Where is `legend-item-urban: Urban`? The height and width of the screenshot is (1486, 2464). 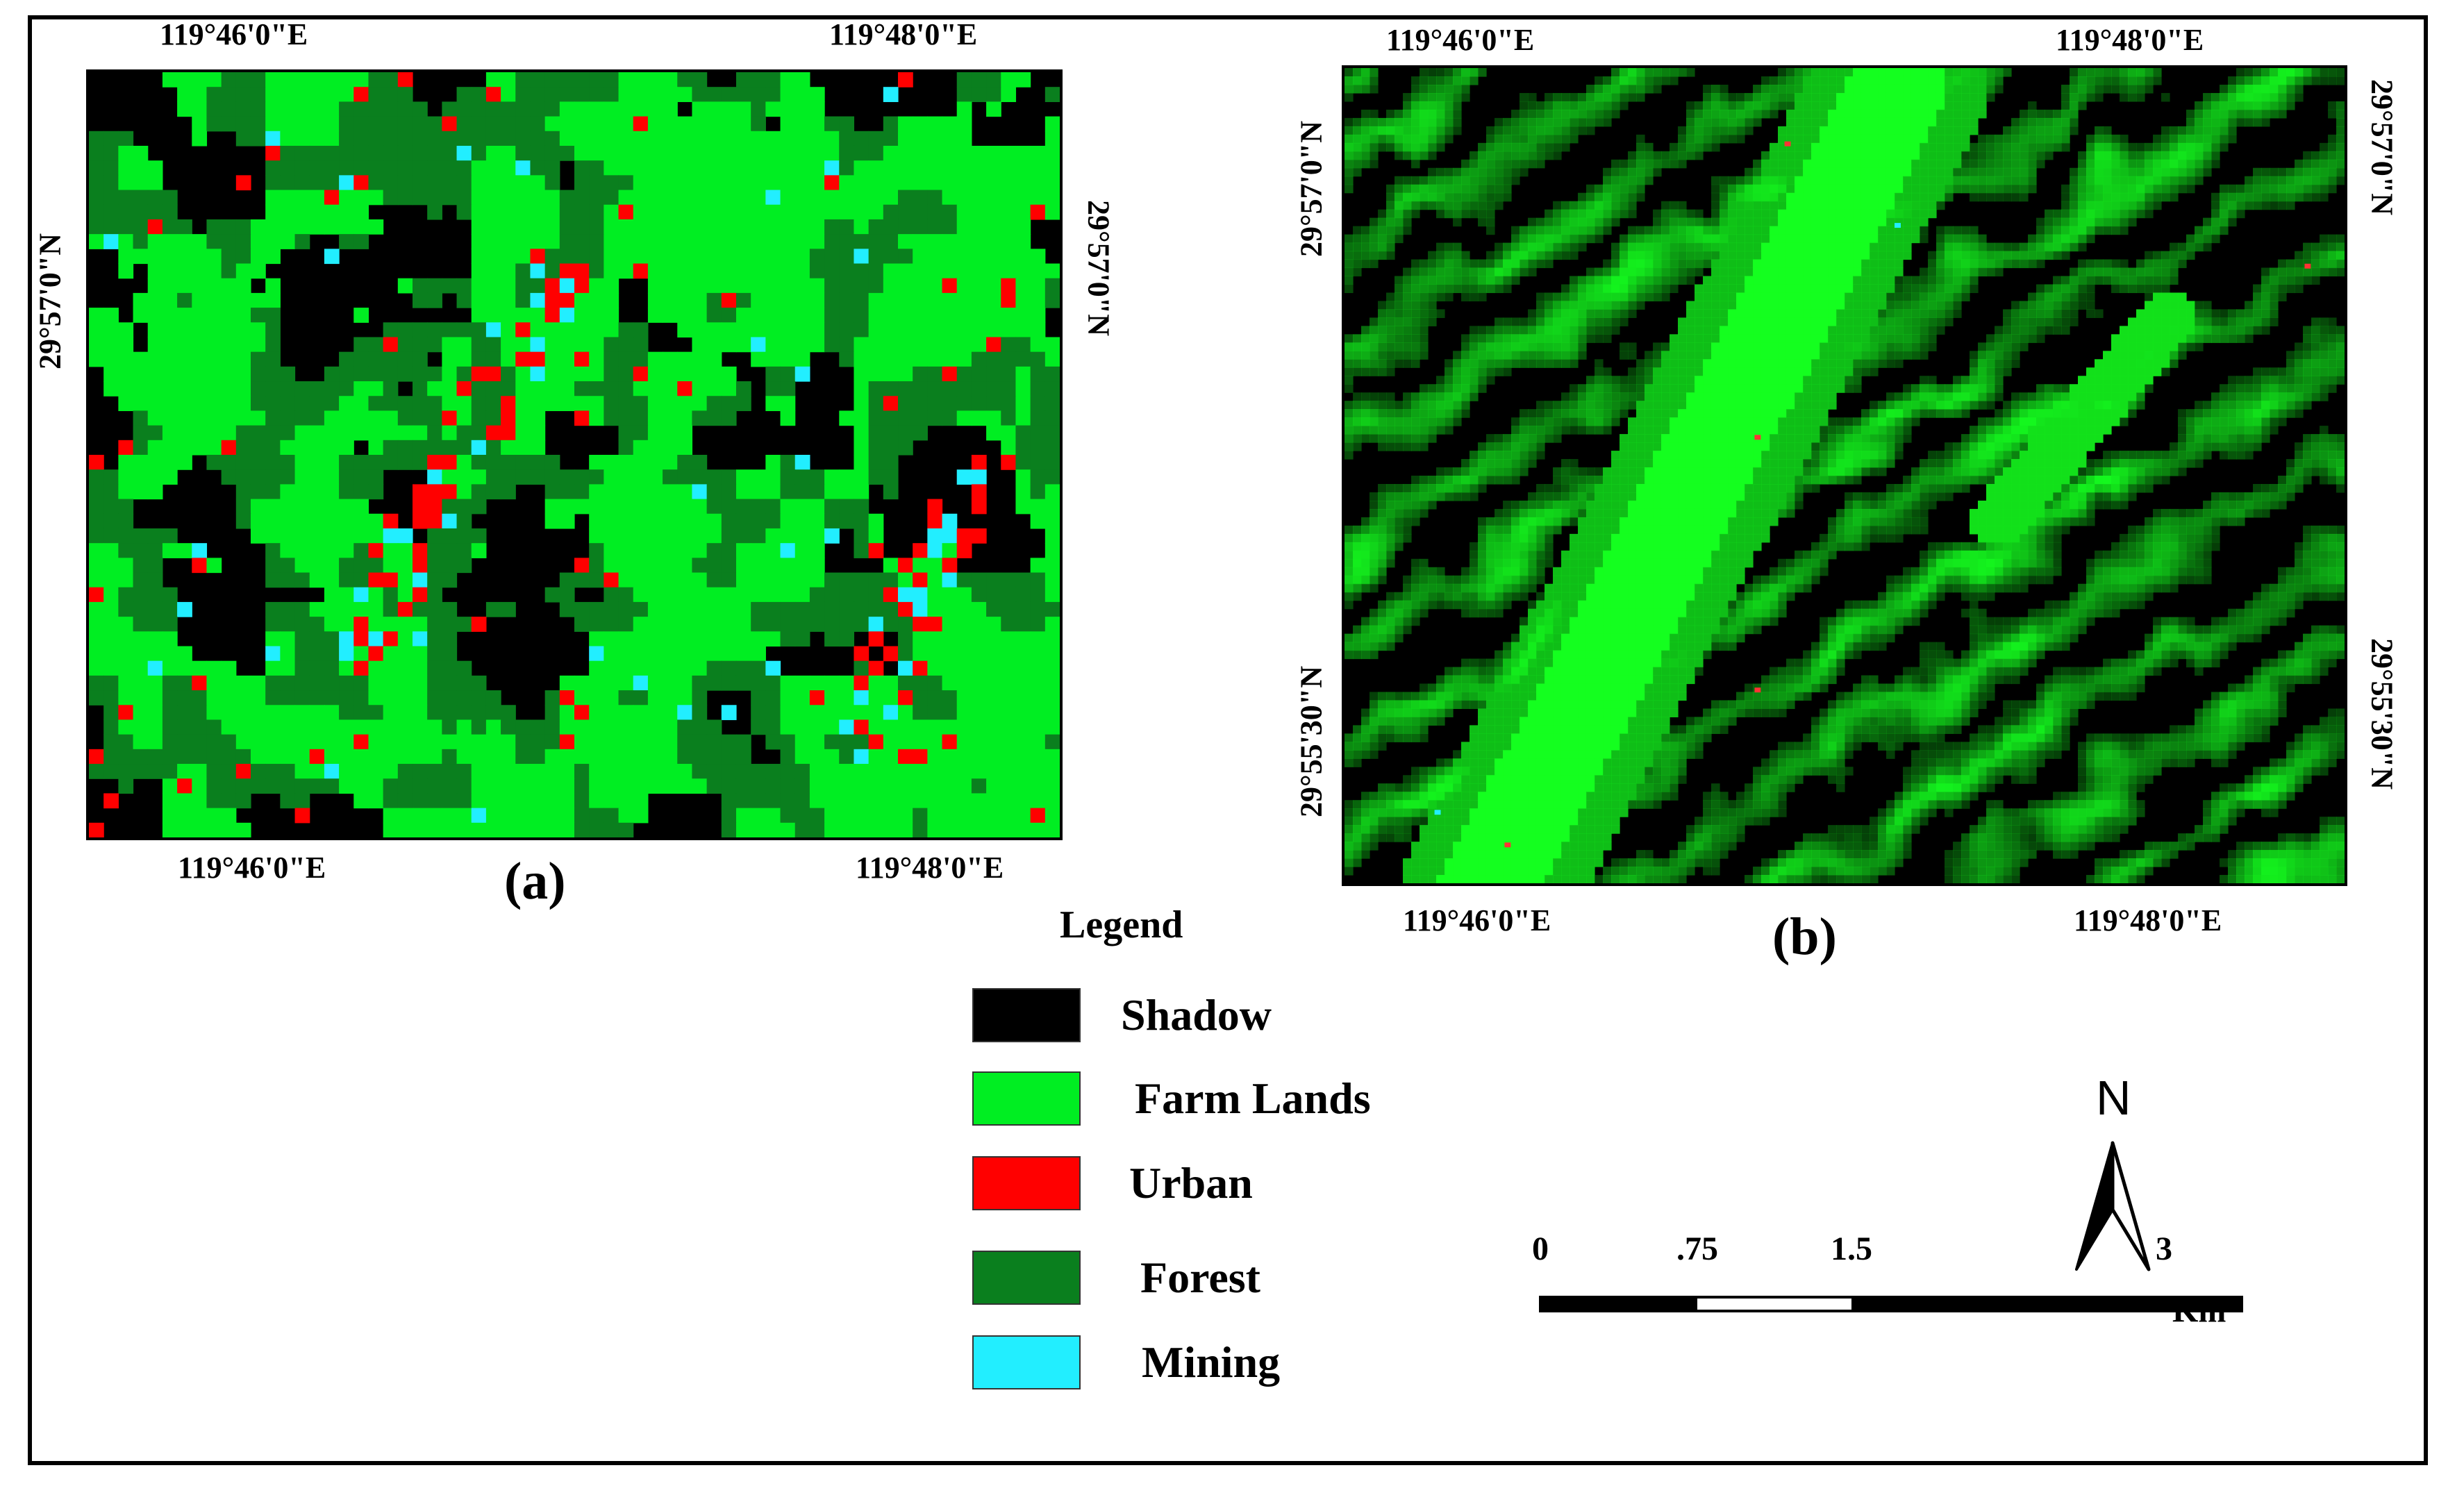 legend-item-urban: Urban is located at coordinates (1112, 1183).